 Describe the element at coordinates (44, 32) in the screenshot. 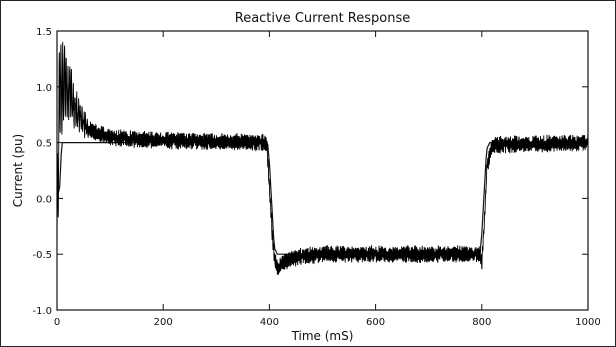

I see `y-tick-label: 1.5` at that location.